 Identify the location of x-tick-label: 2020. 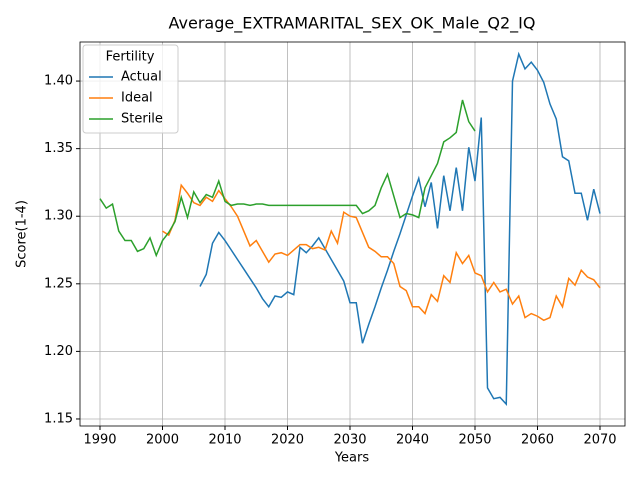
(287, 440).